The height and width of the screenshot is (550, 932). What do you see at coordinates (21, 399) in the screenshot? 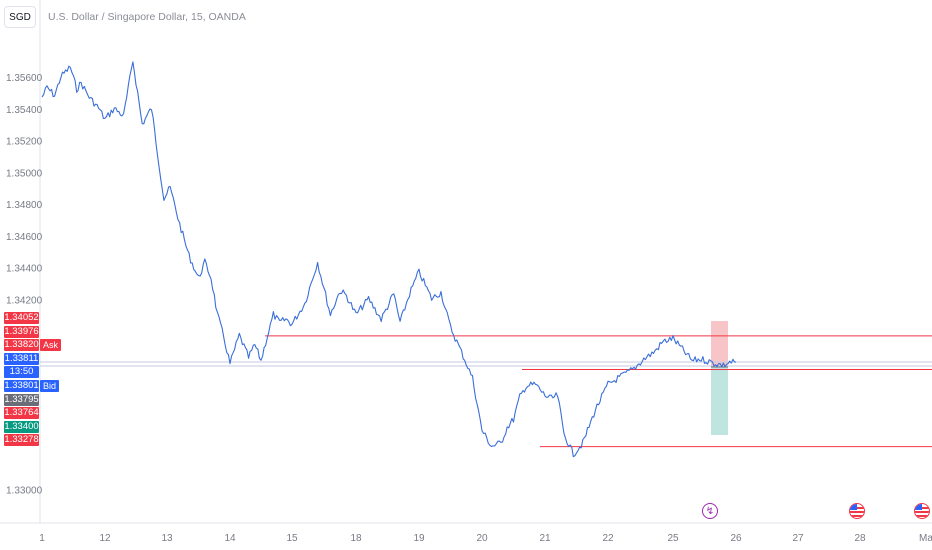
I see `price-label: 1.33795` at bounding box center [21, 399].